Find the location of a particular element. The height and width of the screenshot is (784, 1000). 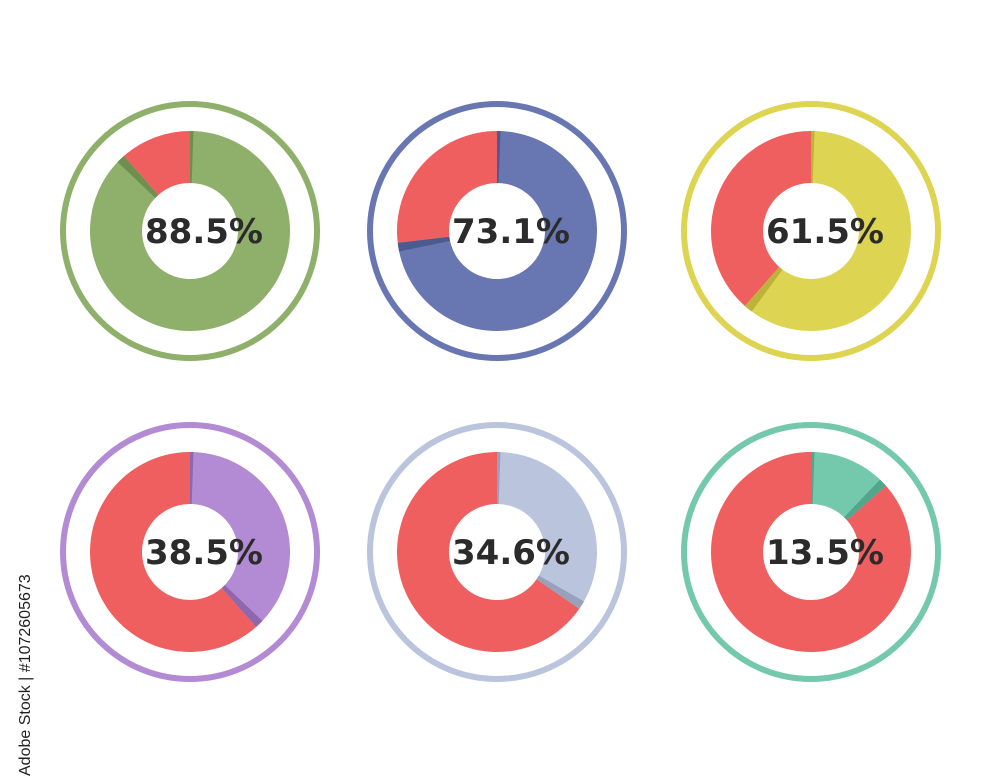

donut-percent-label: 73.1% is located at coordinates (511, 232).